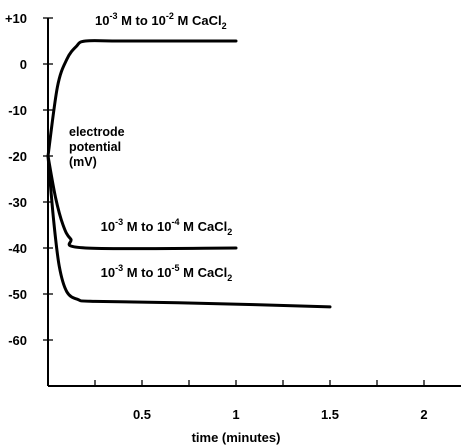 This screenshot has width=461, height=447. Describe the element at coordinates (17, 156) in the screenshot. I see `y-tick-label: -20` at that location.